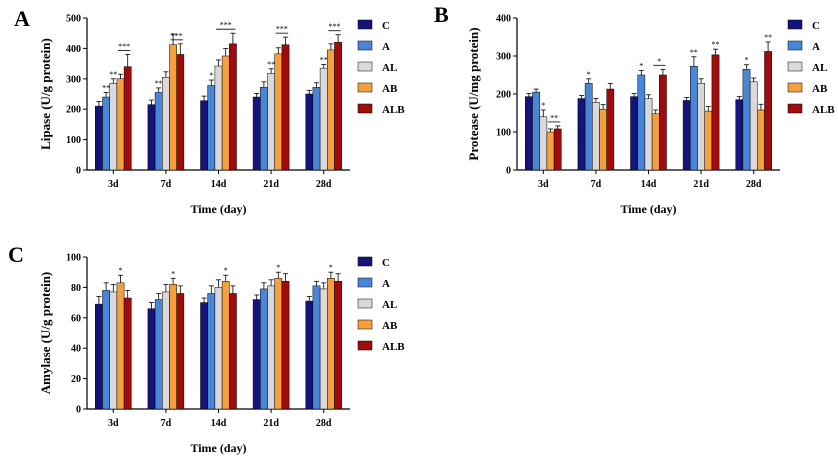 This screenshot has height=458, width=838. What do you see at coordinates (389, 305) in the screenshot?
I see `panel-c-legend-label-al: AL` at bounding box center [389, 305].